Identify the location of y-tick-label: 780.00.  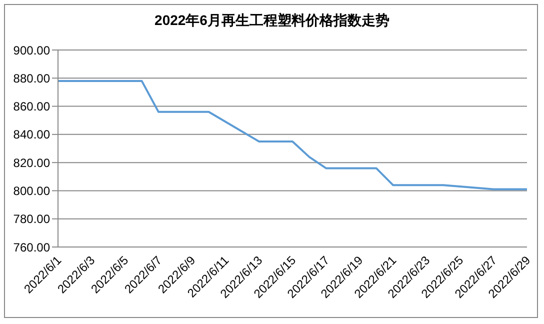
(31, 219).